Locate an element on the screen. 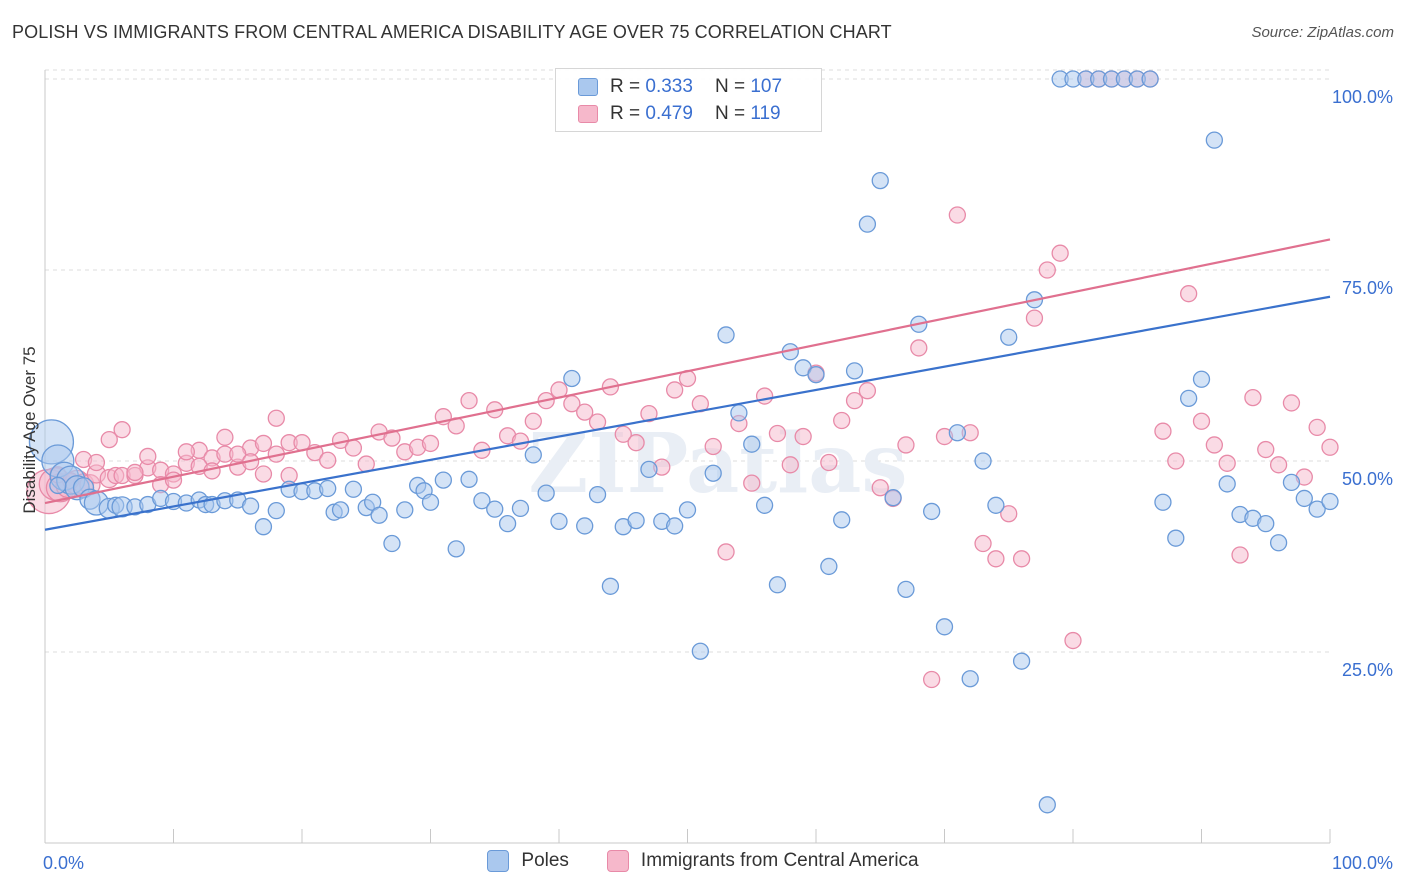 The height and width of the screenshot is (892, 1406). x-tick-label-max: 100.0% is located at coordinates (1362, 863).